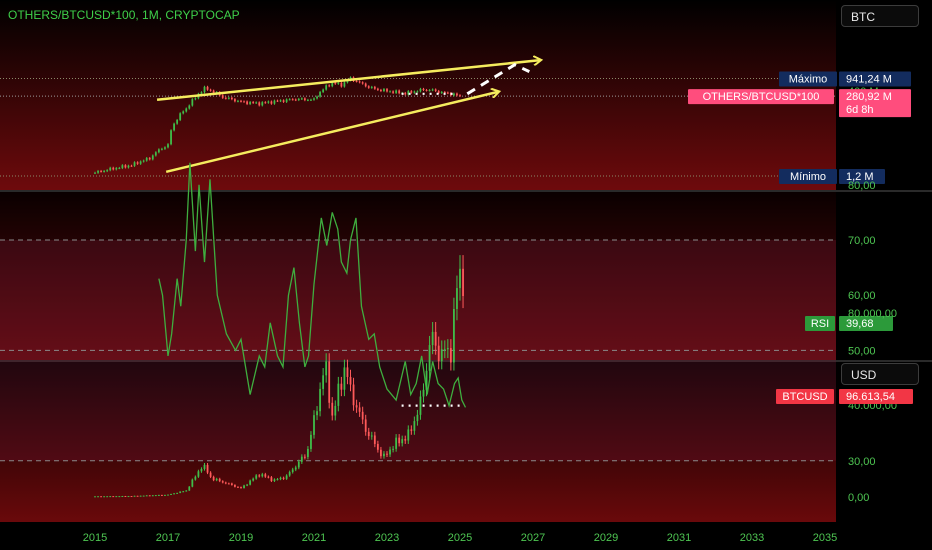  I want to click on x-tick-label: 2031, so click(679, 538).